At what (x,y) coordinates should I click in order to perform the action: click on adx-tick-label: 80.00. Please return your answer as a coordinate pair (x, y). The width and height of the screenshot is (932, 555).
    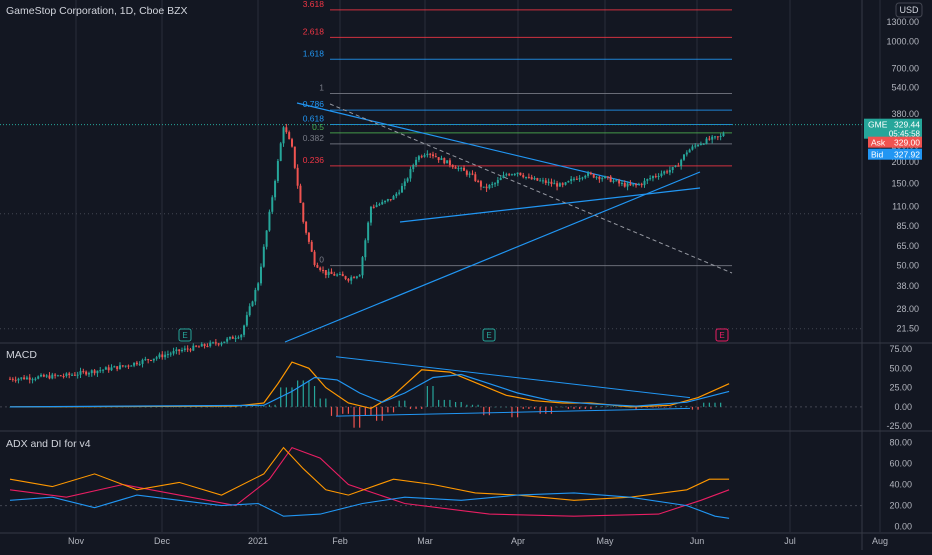
    Looking at the image, I should click on (900, 442).